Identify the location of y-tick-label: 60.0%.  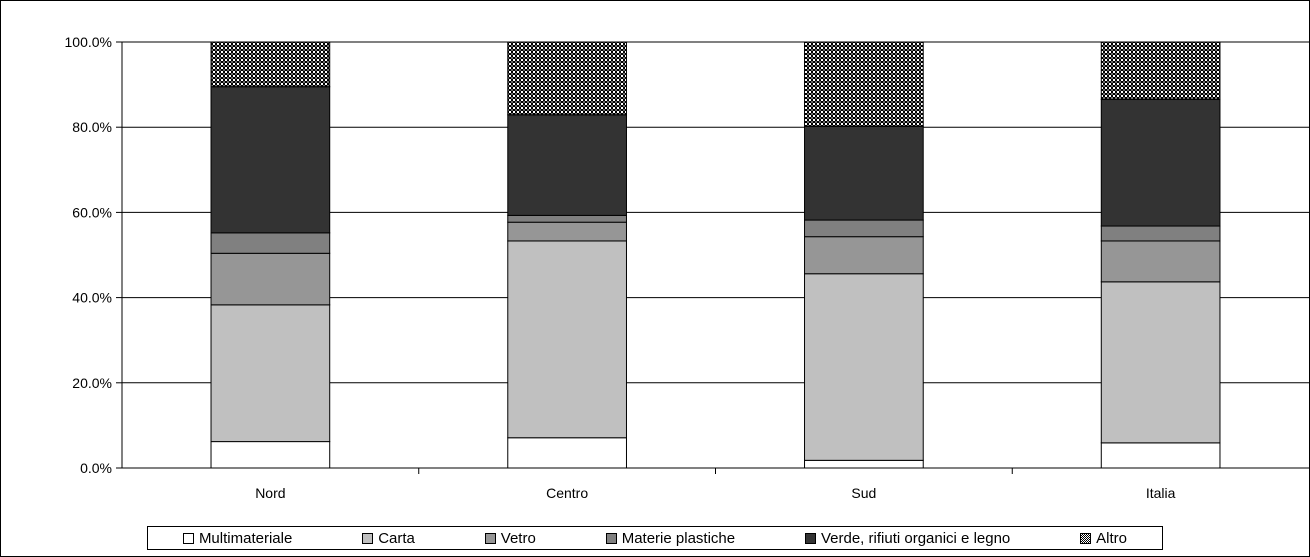
(92, 212).